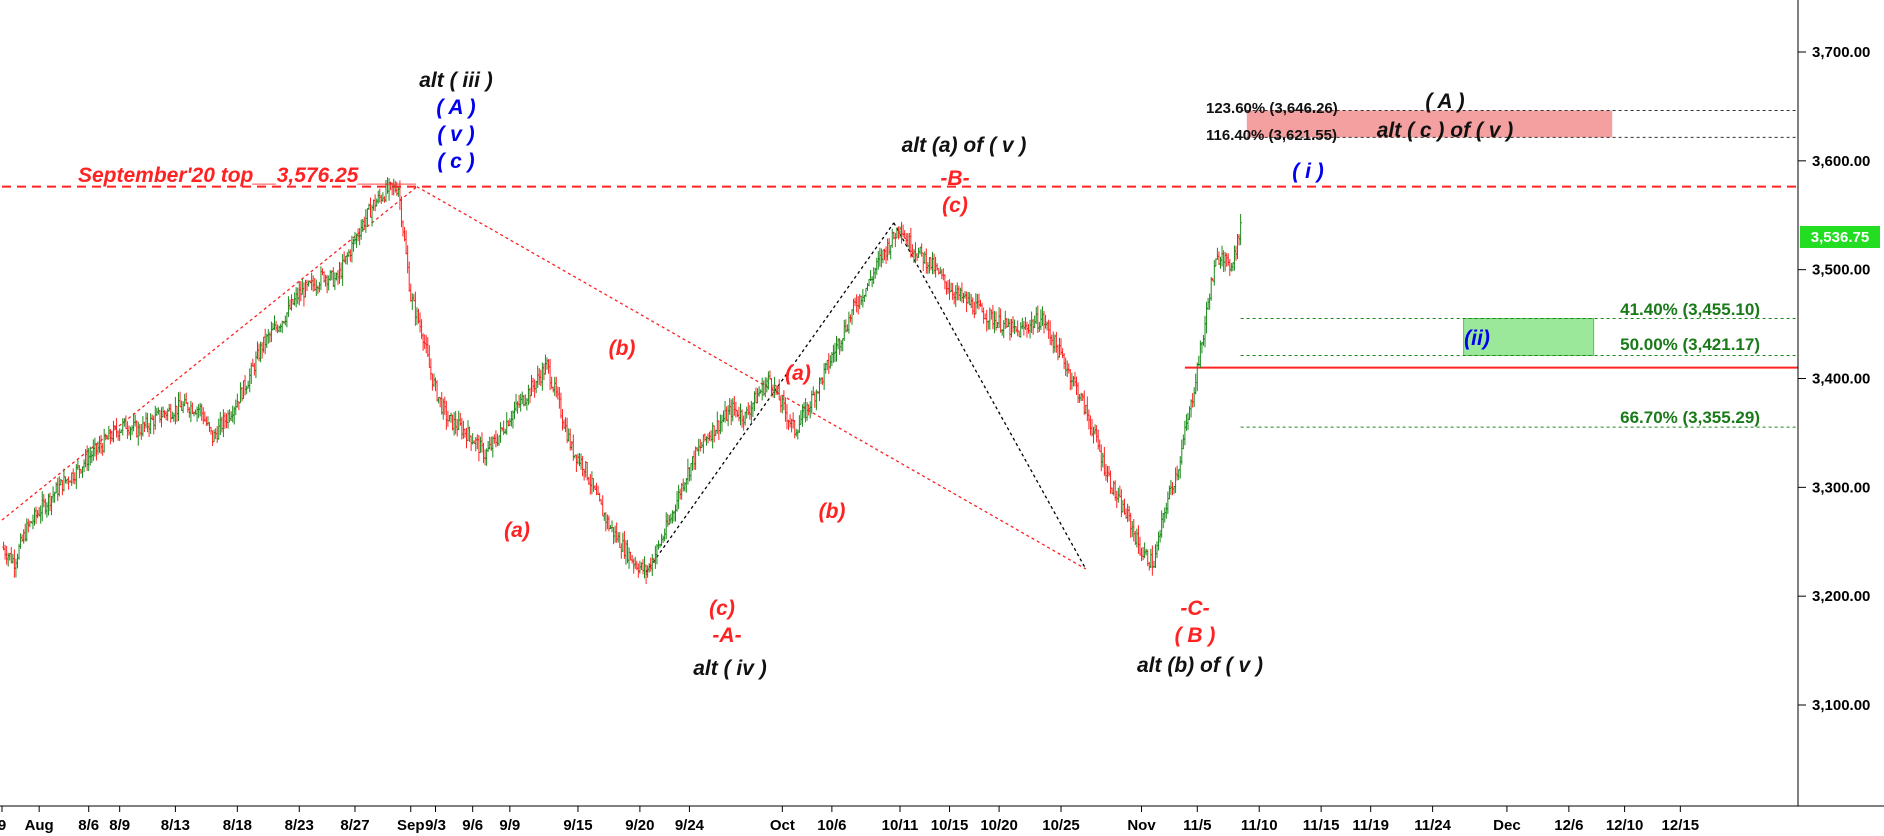 This screenshot has width=1884, height=836. Describe the element at coordinates (1444, 101) in the screenshot. I see `wave-A-black-label: ( A )` at that location.